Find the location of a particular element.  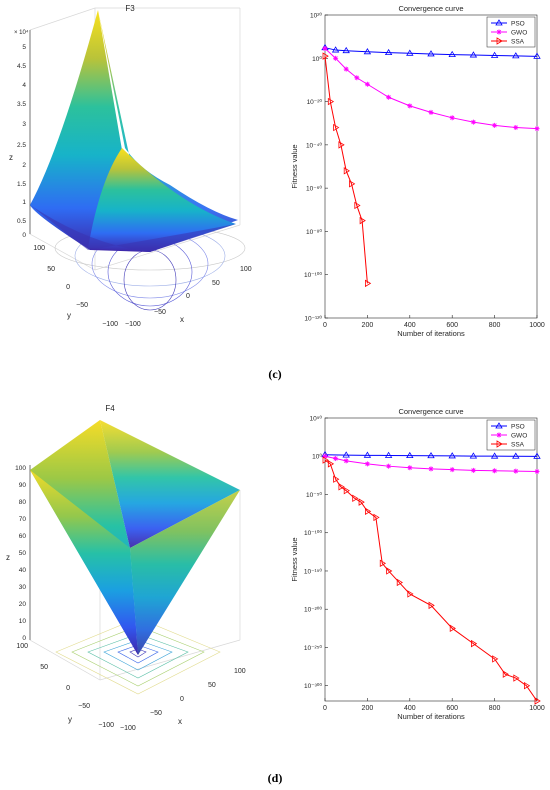

x-ticks-f4: −100 −50 0 50 100 is located at coordinates (183, 700).